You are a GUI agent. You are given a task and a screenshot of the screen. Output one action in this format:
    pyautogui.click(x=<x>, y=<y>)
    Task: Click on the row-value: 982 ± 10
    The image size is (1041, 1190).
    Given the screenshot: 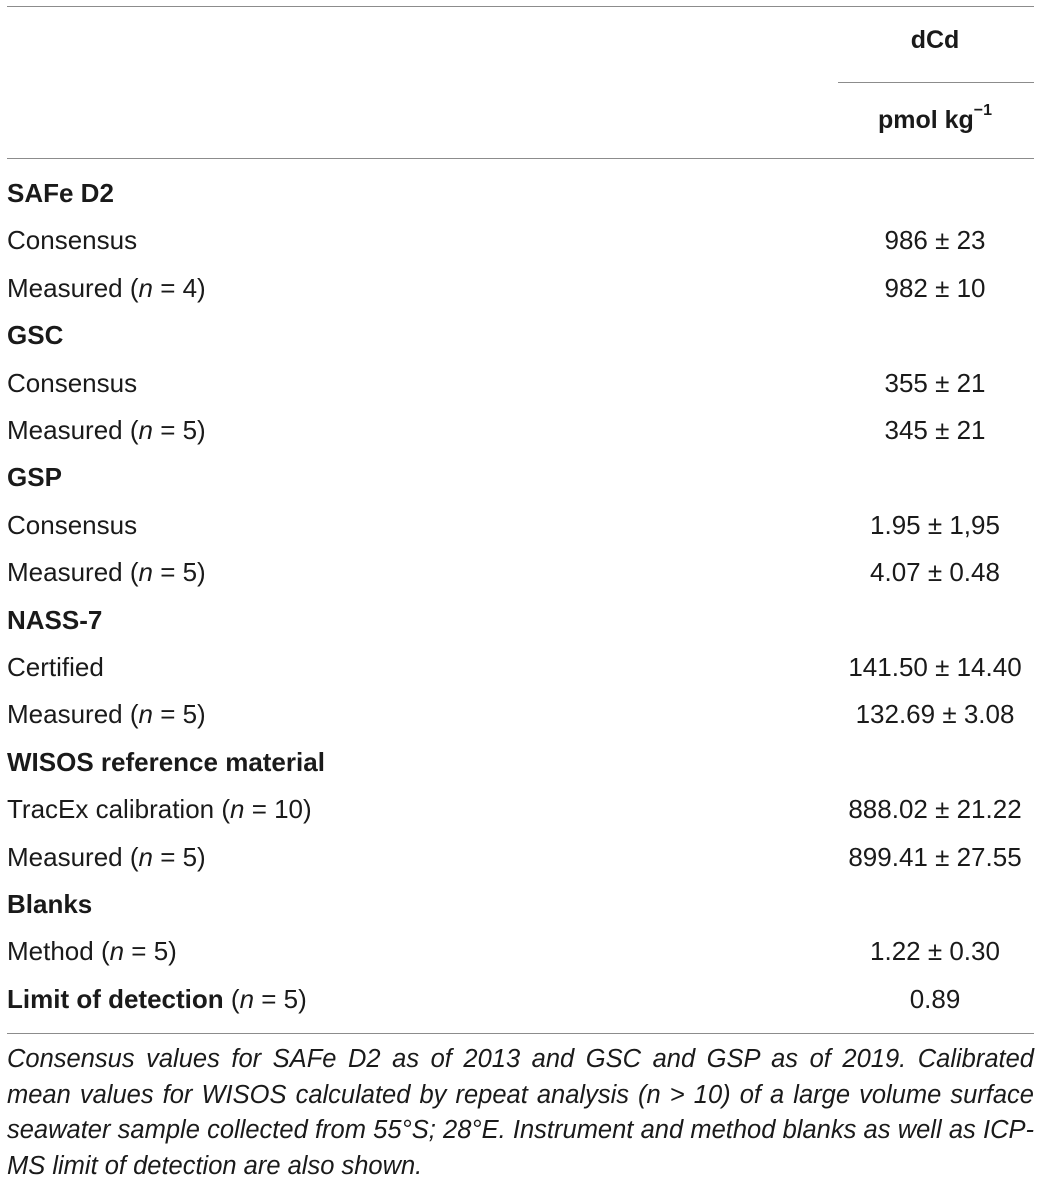 What is the action you would take?
    pyautogui.click(x=935, y=287)
    